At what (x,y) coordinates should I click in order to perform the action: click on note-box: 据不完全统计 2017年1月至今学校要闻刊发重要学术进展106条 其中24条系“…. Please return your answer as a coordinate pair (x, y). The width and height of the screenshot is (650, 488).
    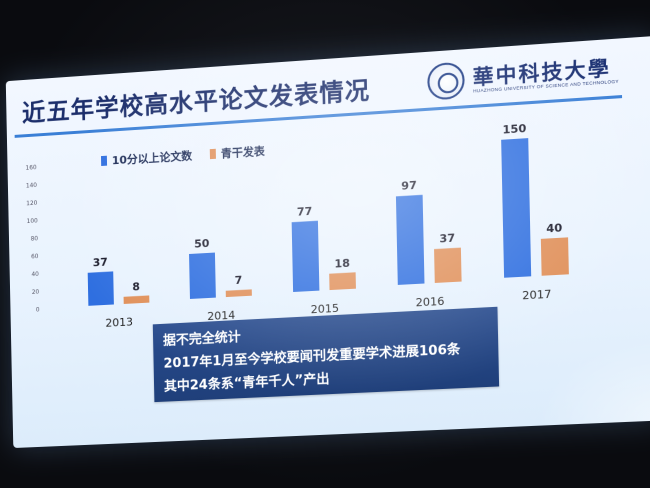
    Looking at the image, I should click on (326, 354).